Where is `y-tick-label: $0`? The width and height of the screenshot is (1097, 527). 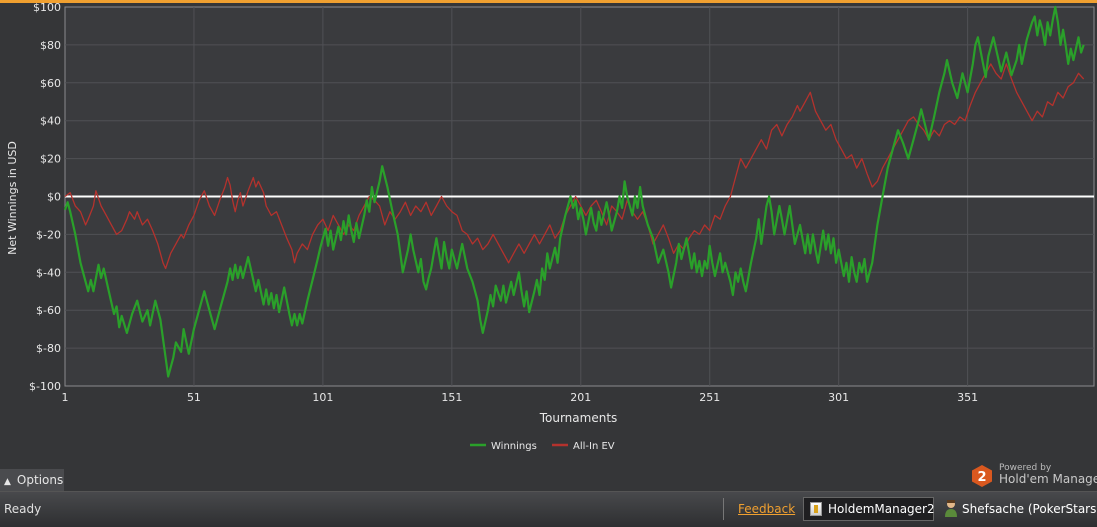
y-tick-label: $0 is located at coordinates (54, 197).